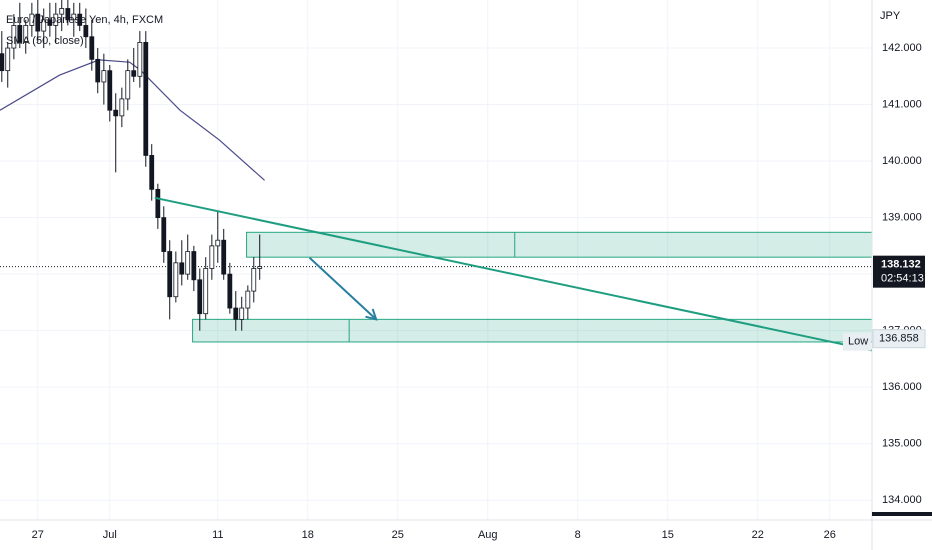 The image size is (932, 550). Describe the element at coordinates (902, 500) in the screenshot. I see `y-tick-label: 134.000` at that location.